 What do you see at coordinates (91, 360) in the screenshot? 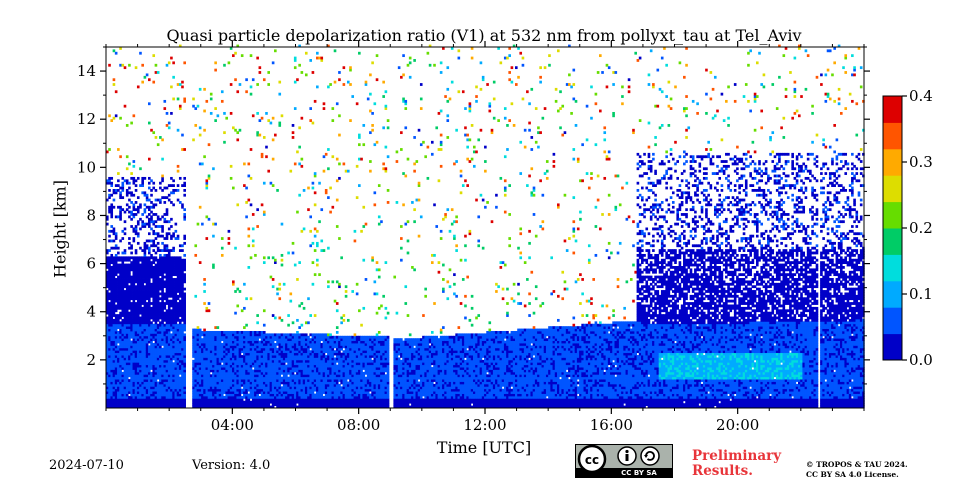
I see `y-tick-label: 2` at bounding box center [91, 360].